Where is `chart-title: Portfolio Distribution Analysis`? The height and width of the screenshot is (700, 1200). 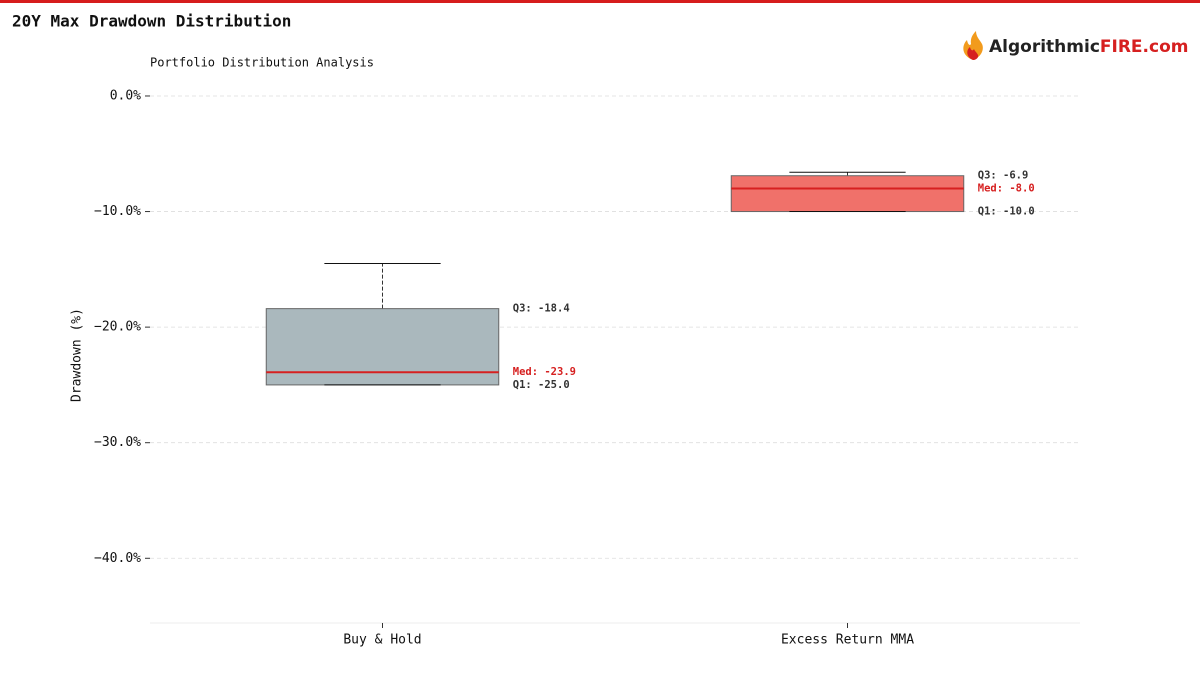 chart-title: Portfolio Distribution Analysis is located at coordinates (262, 63).